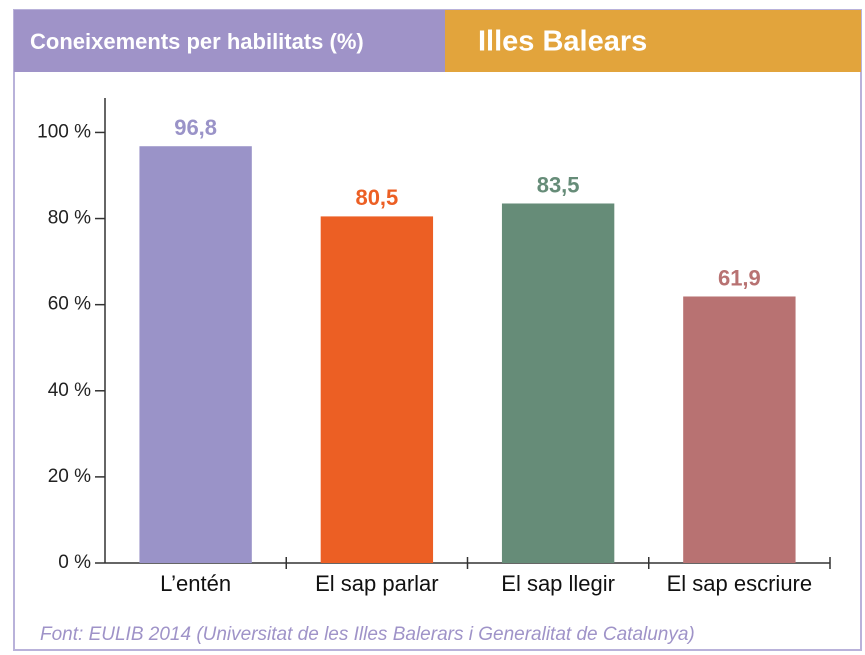  I want to click on x-tick-label: El sap llegir, so click(558, 583).